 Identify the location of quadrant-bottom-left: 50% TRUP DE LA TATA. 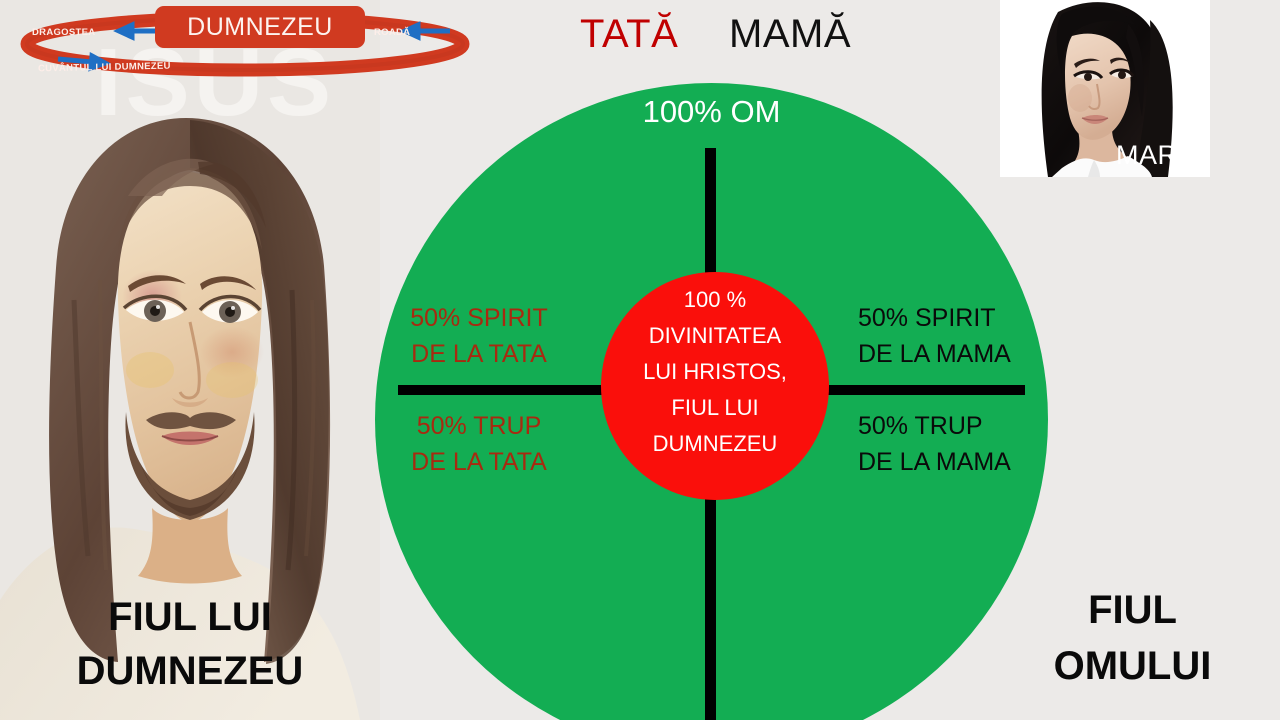
(479, 444).